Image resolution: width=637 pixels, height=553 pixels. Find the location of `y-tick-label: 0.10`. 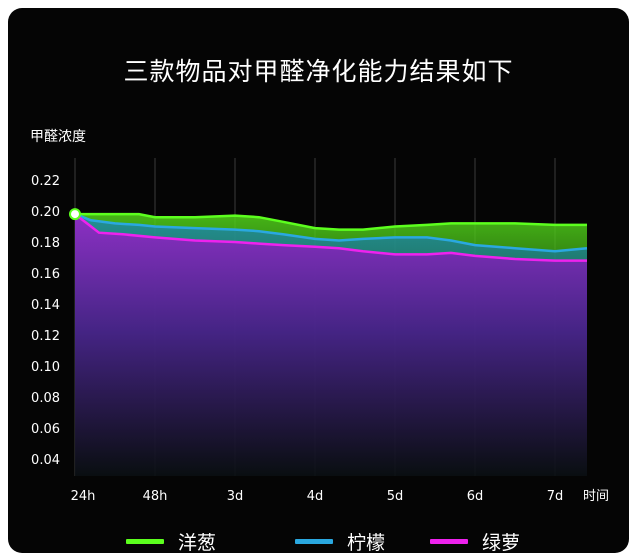

y-tick-label: 0.10 is located at coordinates (45, 367).